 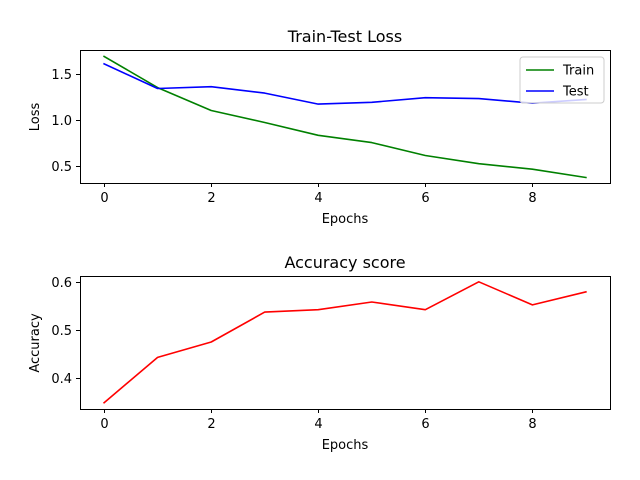 What do you see at coordinates (61, 167) in the screenshot?
I see `loss-y-tick-label: 0.5` at bounding box center [61, 167].